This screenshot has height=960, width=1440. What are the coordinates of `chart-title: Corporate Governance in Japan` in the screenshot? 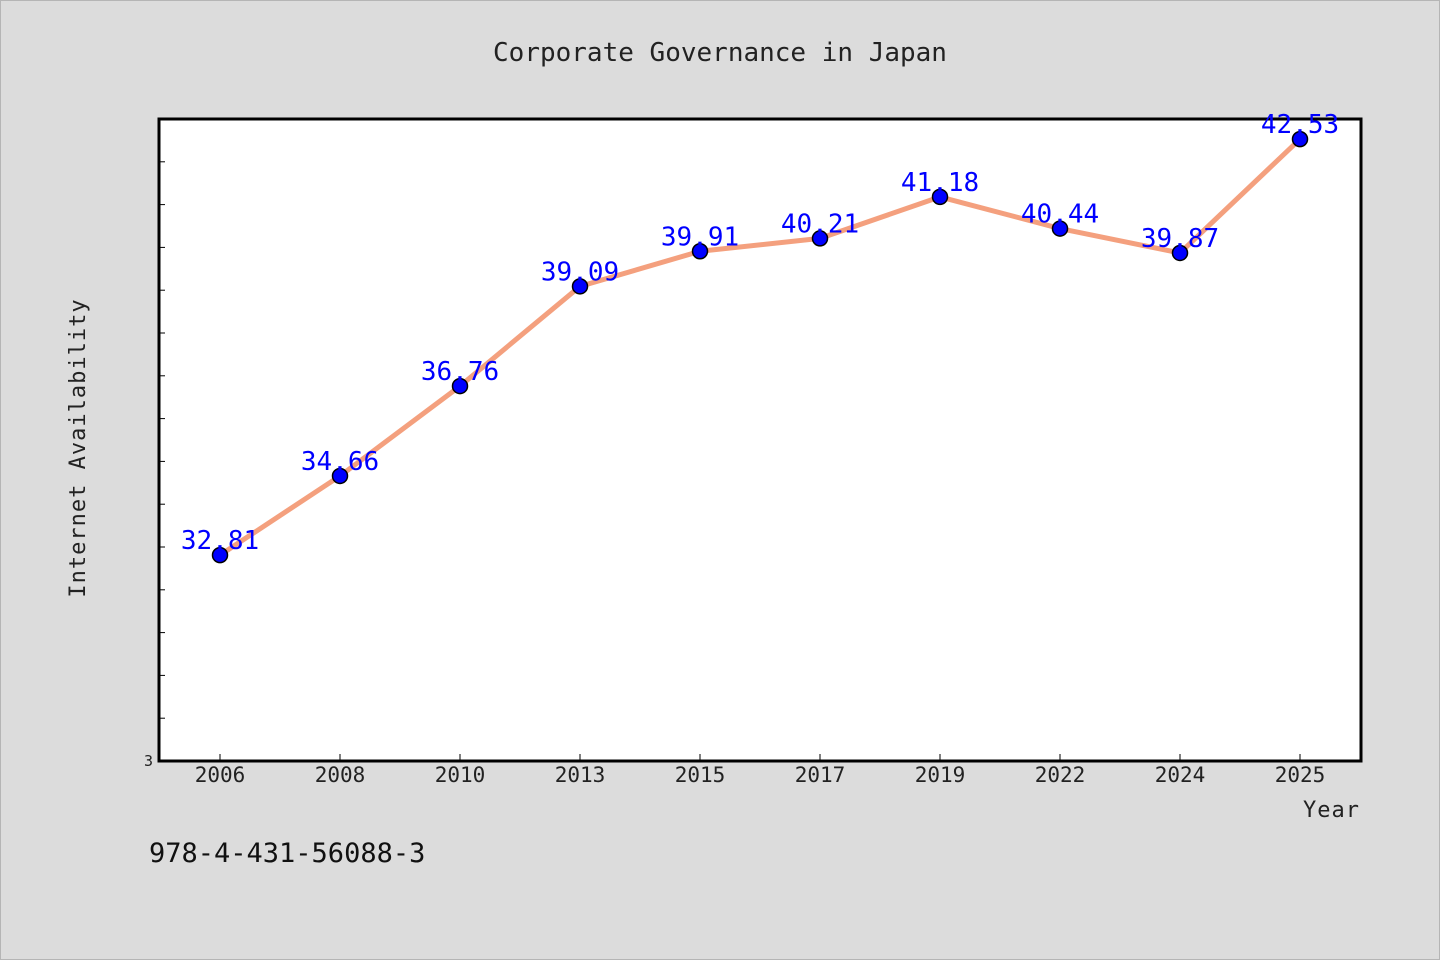 It's located at (720, 53).